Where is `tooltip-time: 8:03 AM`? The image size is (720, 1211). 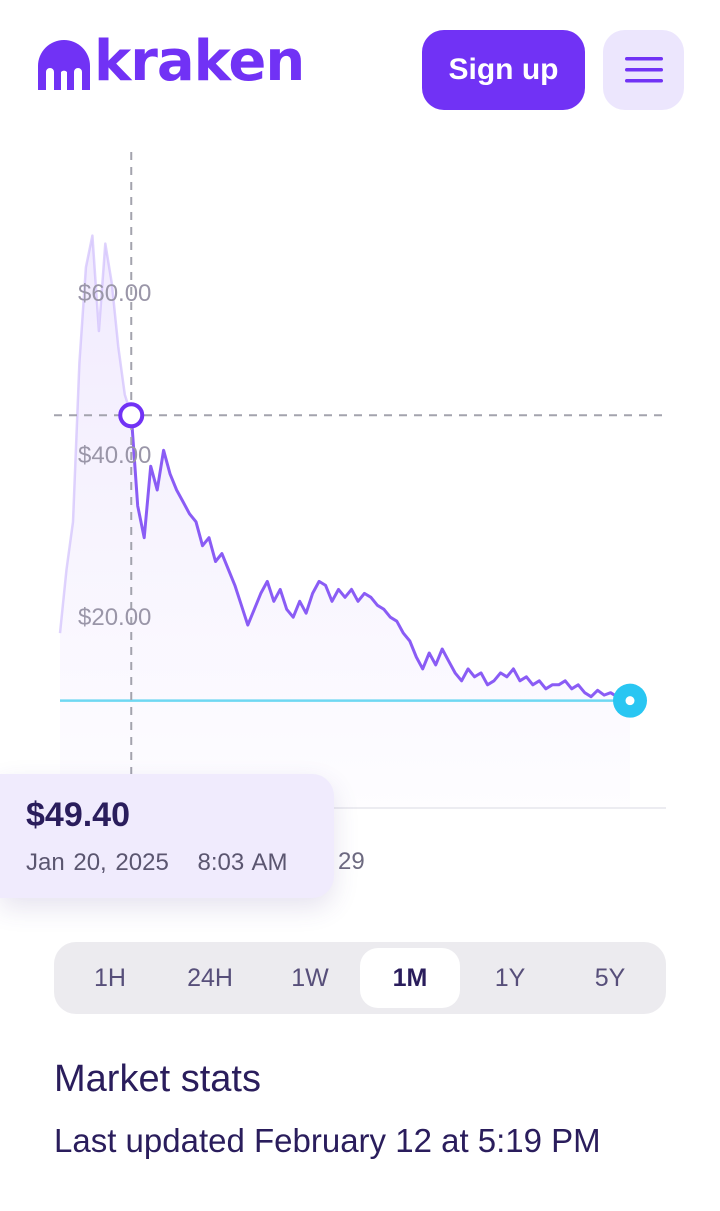
tooltip-time: 8:03 AM is located at coordinates (242, 862).